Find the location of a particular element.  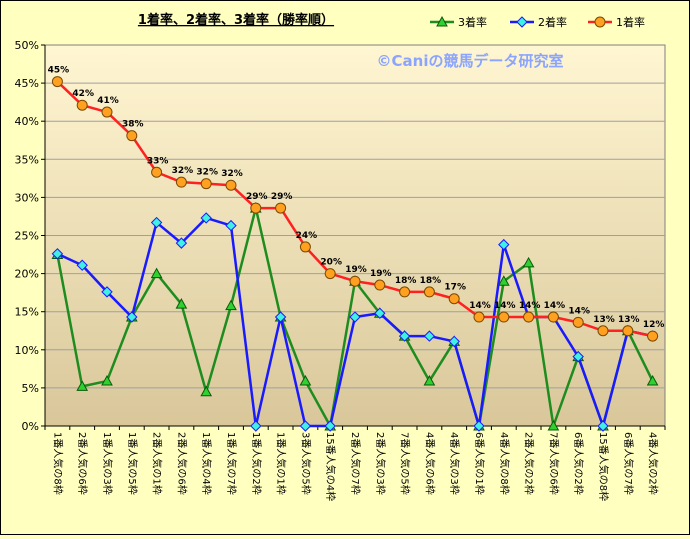

x-tick-label: 1番人気の3枠 is located at coordinates (107, 463).